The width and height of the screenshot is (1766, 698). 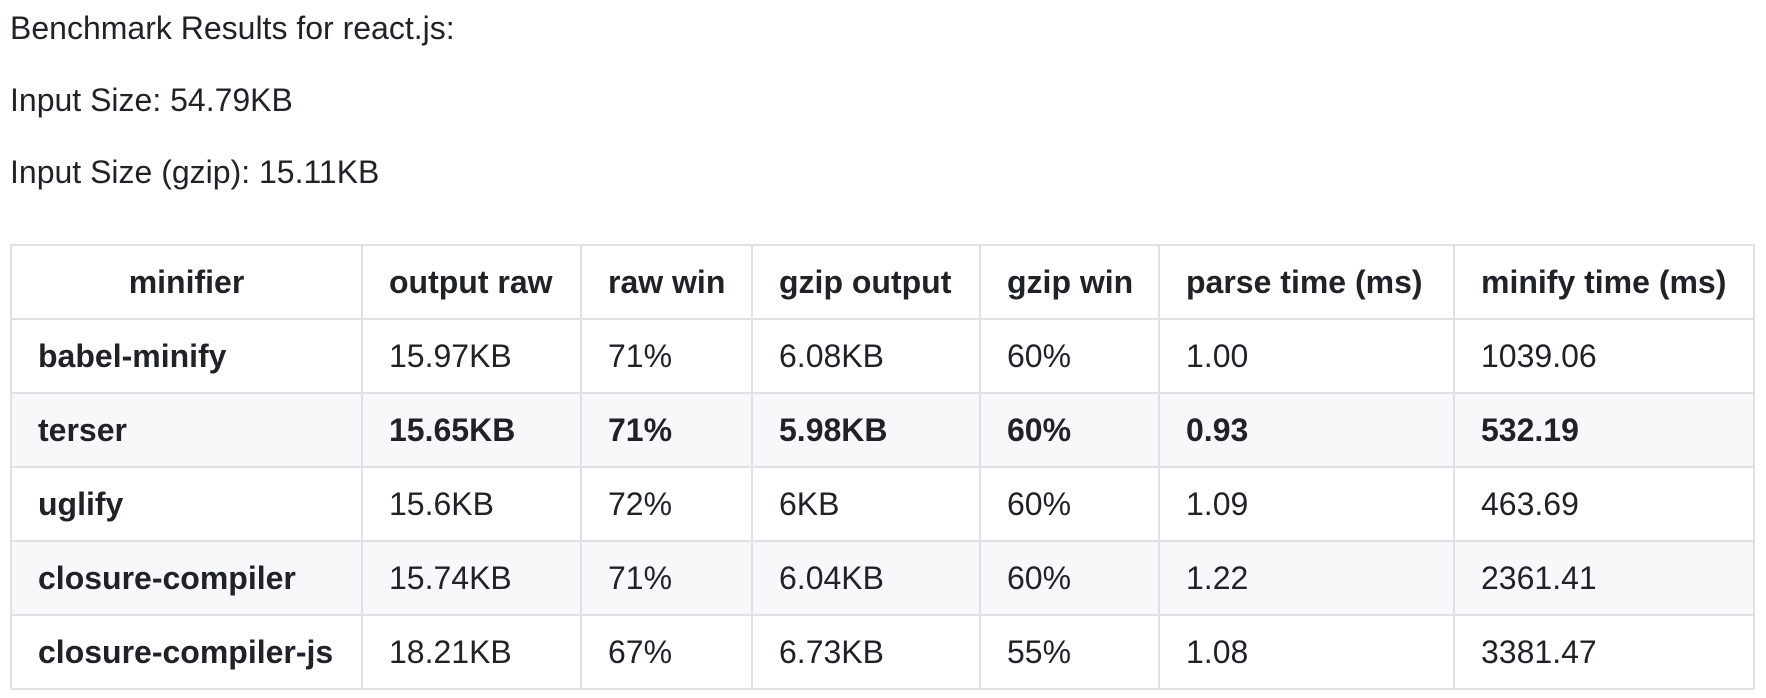 What do you see at coordinates (186, 430) in the screenshot?
I see `cell-minifier-name: terser` at bounding box center [186, 430].